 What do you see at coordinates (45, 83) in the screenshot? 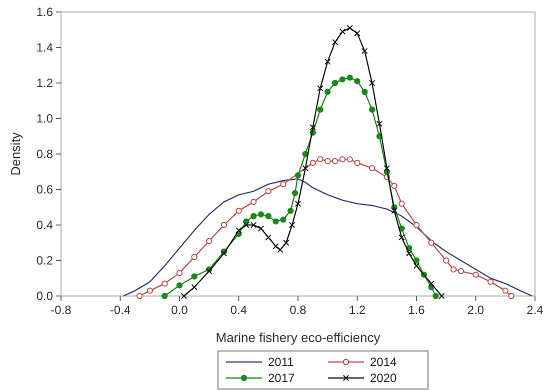
I see `y-tick-label: 1.2` at bounding box center [45, 83].